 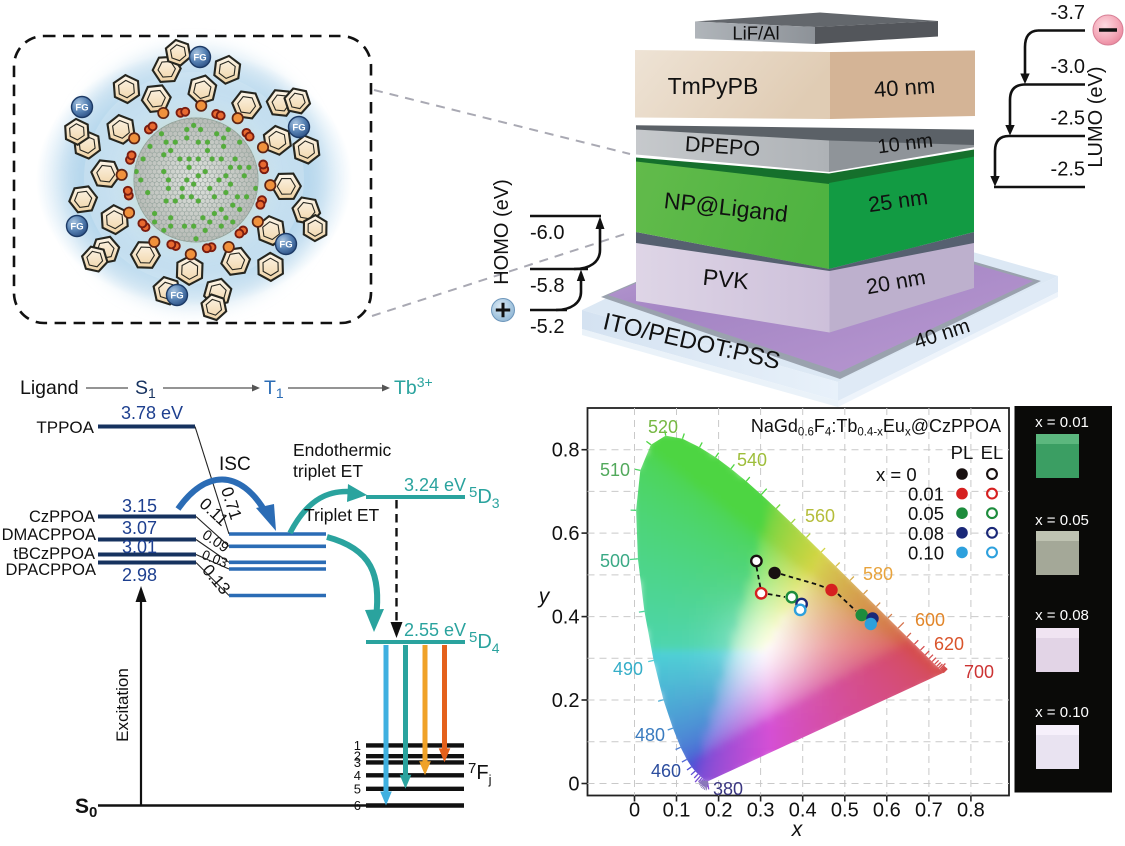 I want to click on svg-text: 0.1, so click(x=677, y=811).